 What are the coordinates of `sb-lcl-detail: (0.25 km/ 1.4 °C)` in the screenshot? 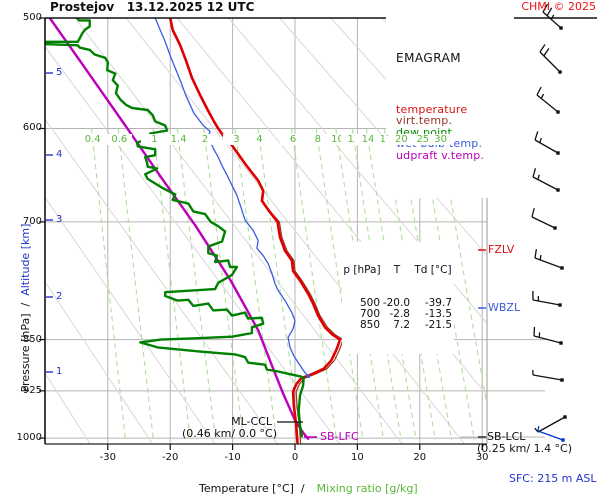 It's located at (525, 448).